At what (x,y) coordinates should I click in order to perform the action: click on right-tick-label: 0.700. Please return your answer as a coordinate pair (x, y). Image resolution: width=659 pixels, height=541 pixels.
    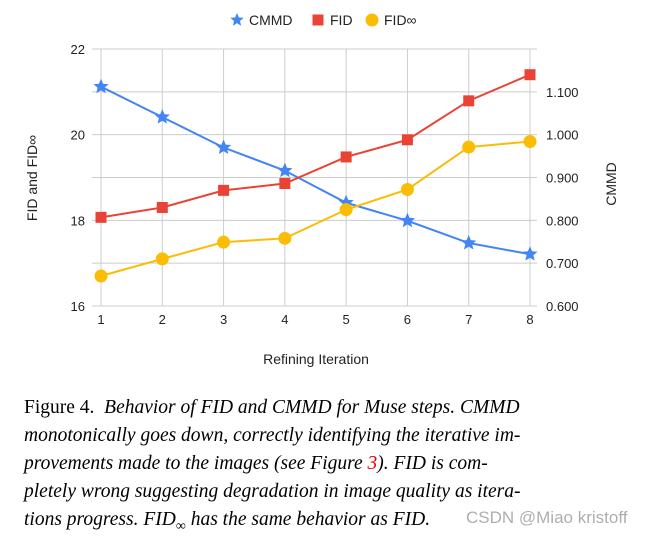
    Looking at the image, I should click on (562, 263).